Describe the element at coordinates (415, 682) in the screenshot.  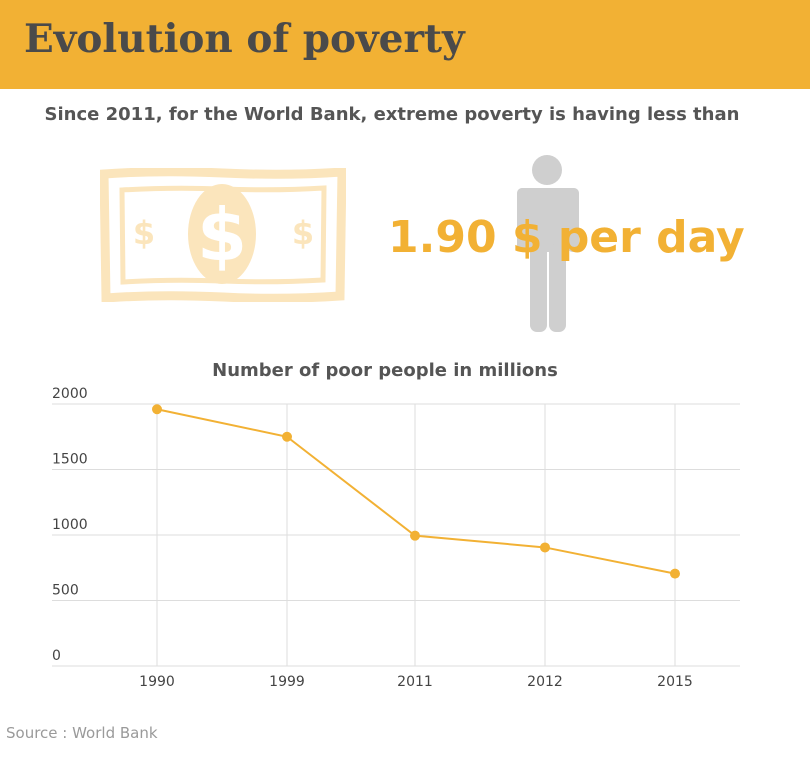
I see `x-tick-label: 2011` at that location.